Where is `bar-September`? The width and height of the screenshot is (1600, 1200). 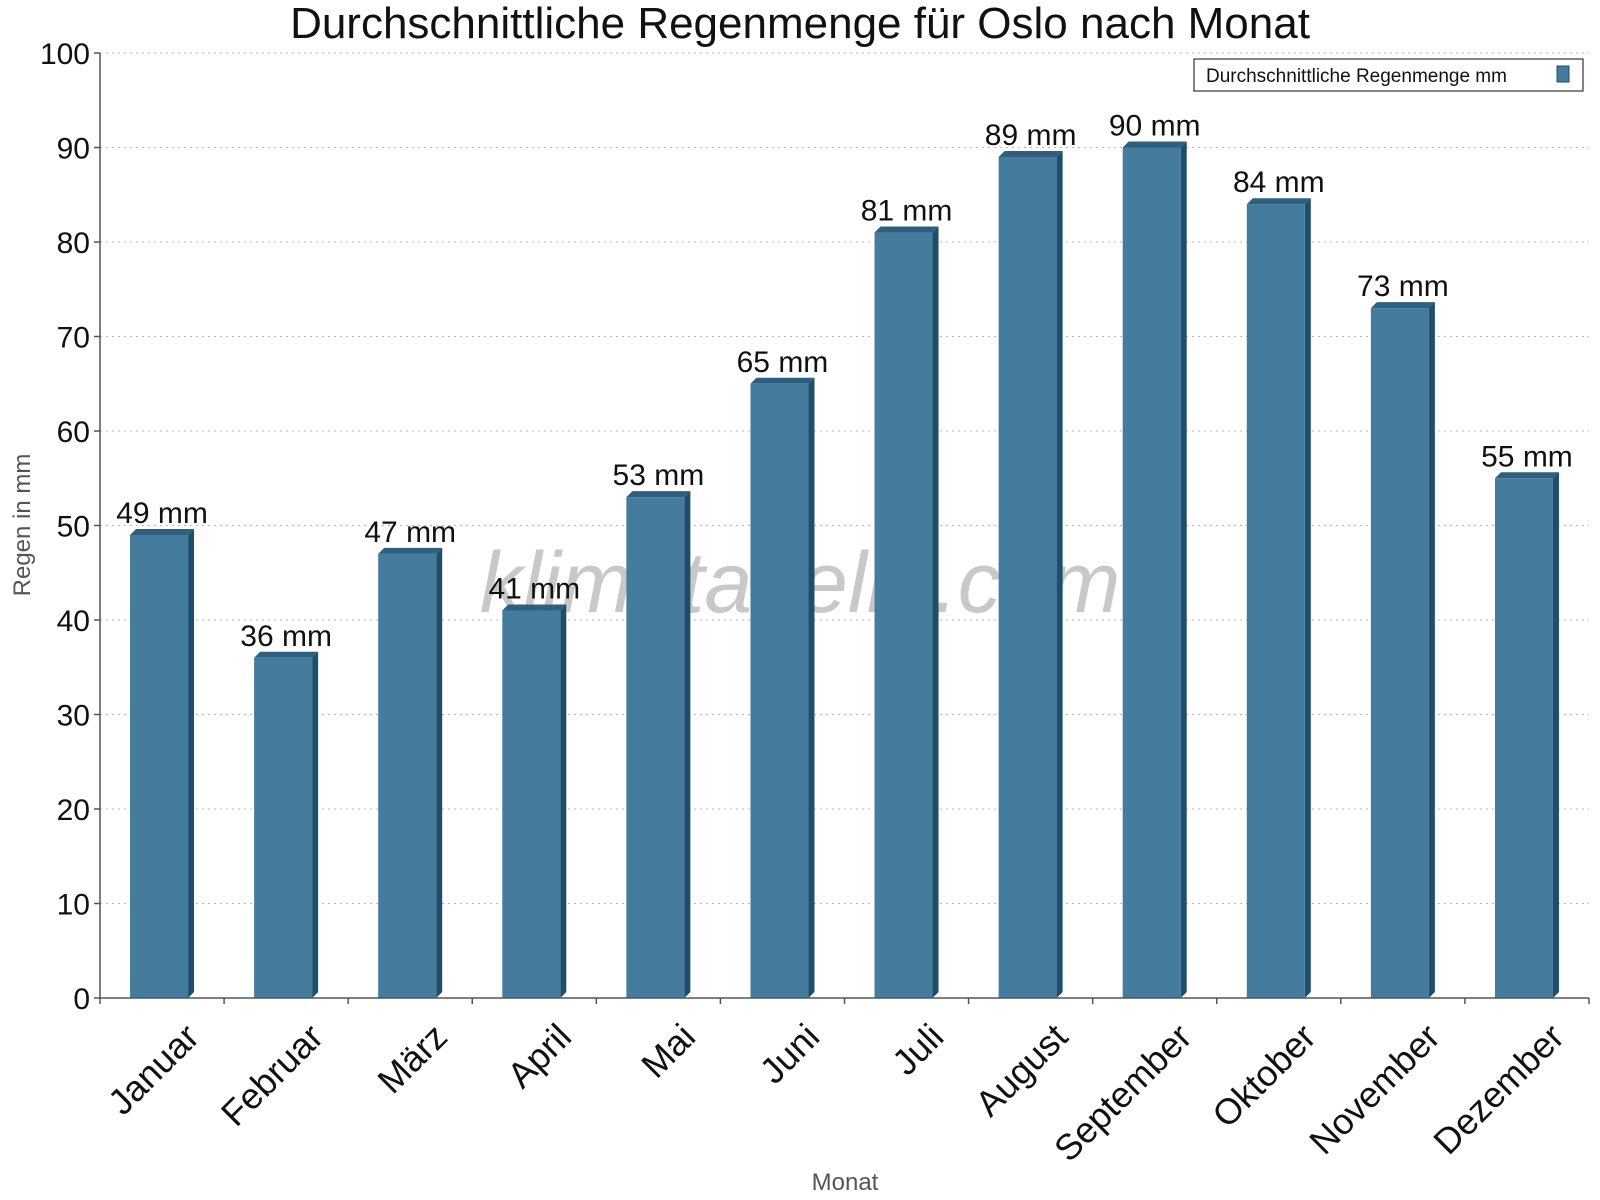
bar-September is located at coordinates (1154, 569).